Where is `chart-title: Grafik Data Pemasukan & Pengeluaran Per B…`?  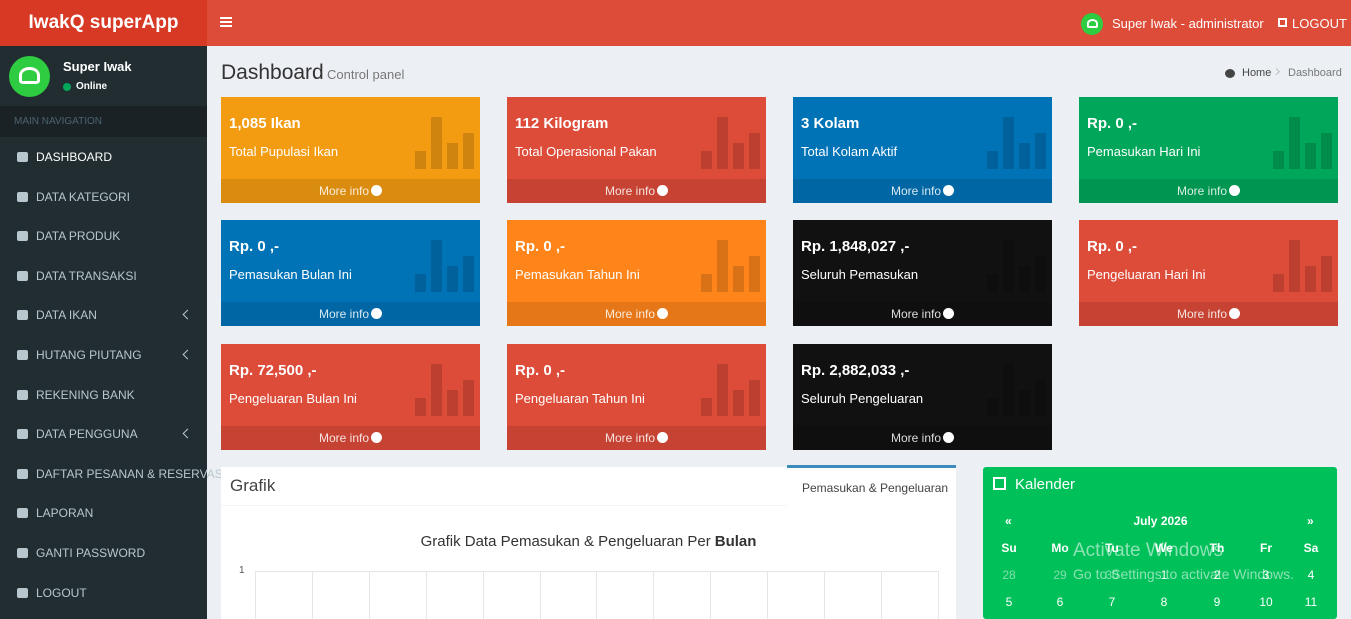 chart-title: Grafik Data Pemasukan & Pengeluaran Per B… is located at coordinates (588, 541).